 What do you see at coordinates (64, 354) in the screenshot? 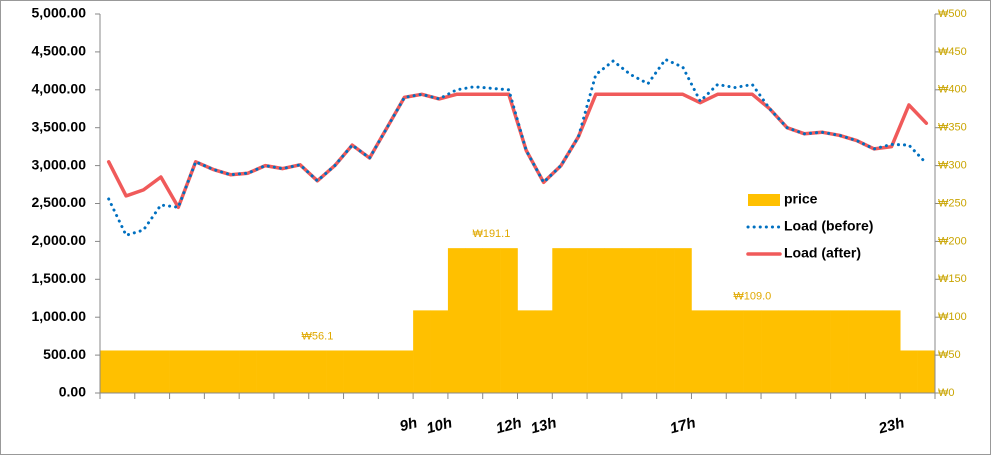
I see `y-tick-label: 500.00` at bounding box center [64, 354].